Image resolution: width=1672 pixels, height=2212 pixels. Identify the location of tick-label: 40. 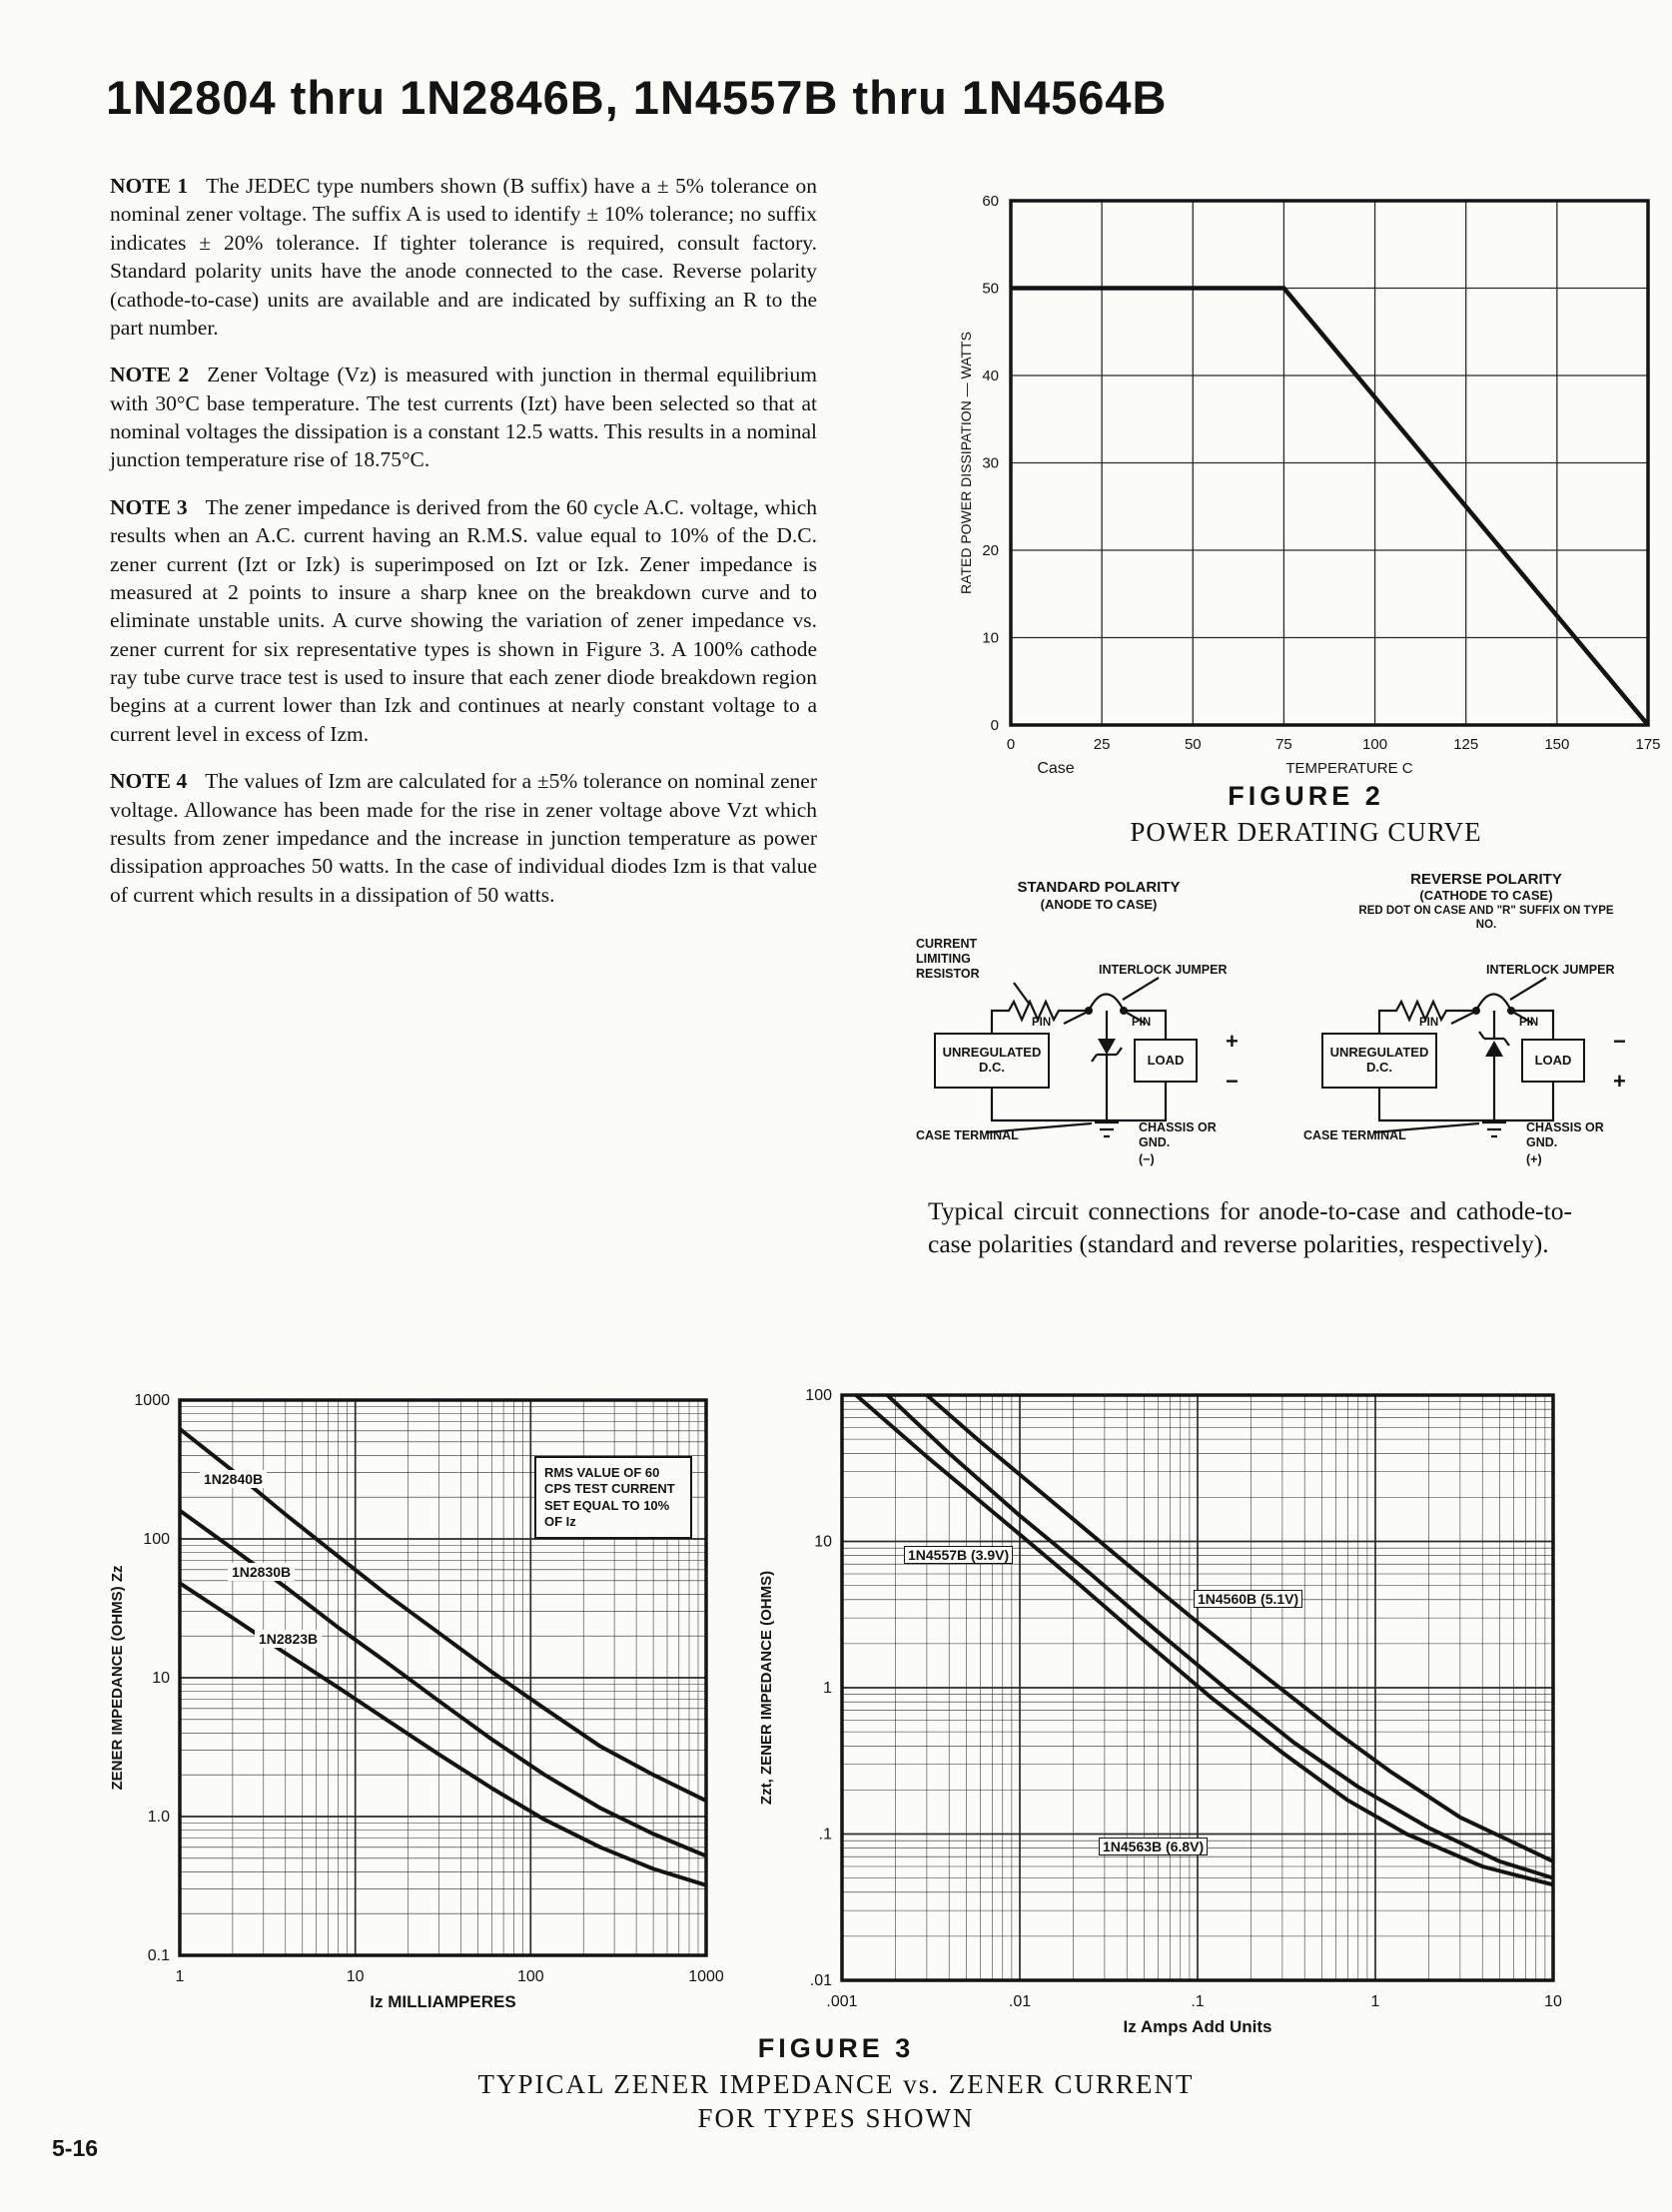
(990, 376).